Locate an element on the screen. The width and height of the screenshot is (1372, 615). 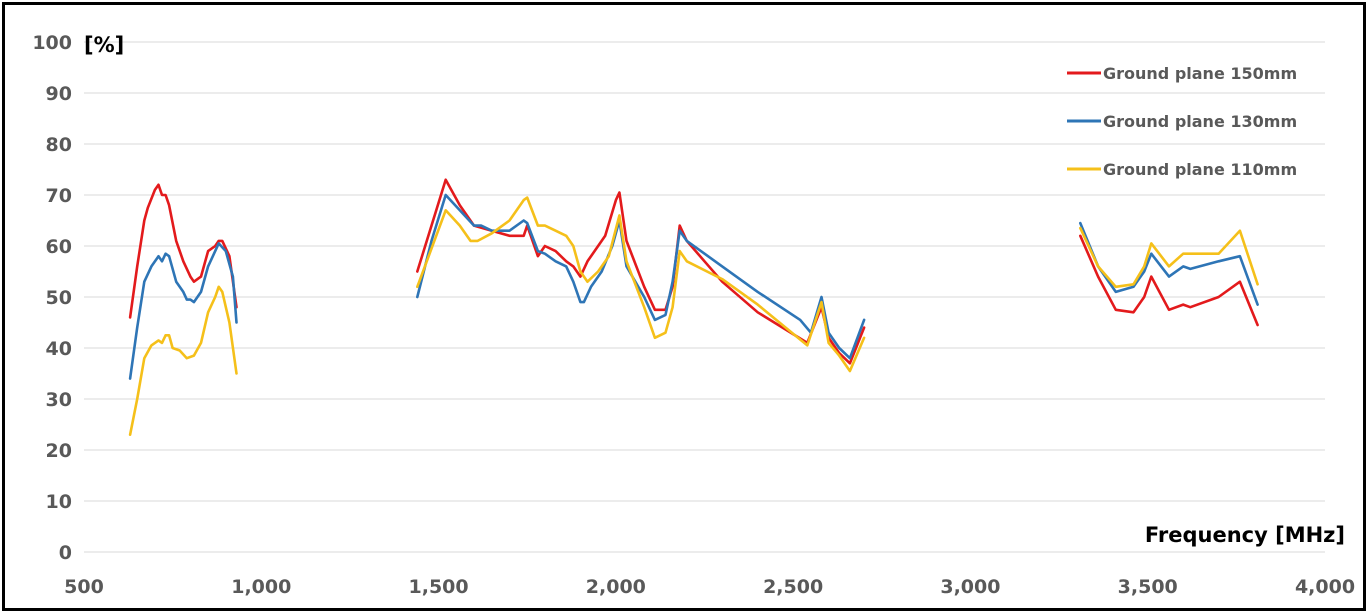
y-tick-label-10: 10 is located at coordinates (59, 502).